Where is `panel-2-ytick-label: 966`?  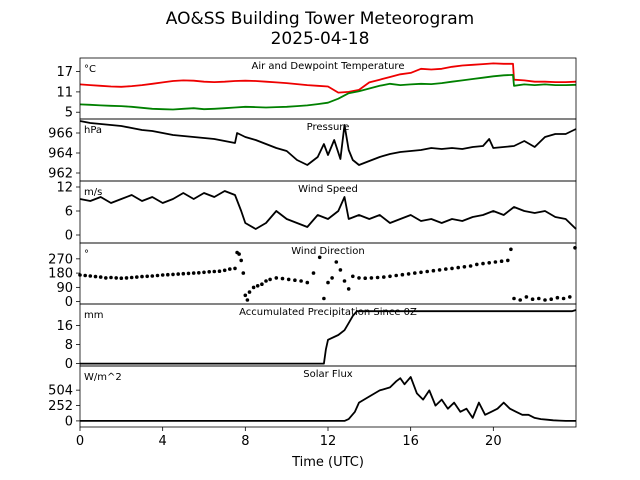
panel-2-ytick-label: 966 is located at coordinates (60, 134).